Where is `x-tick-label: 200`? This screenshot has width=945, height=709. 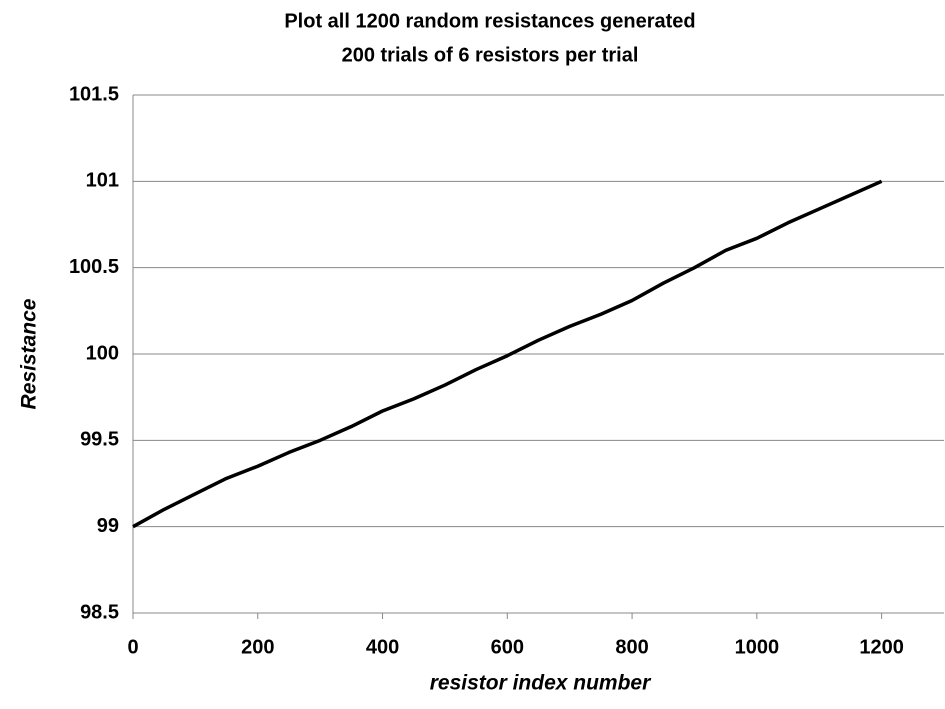
x-tick-label: 200 is located at coordinates (257, 647).